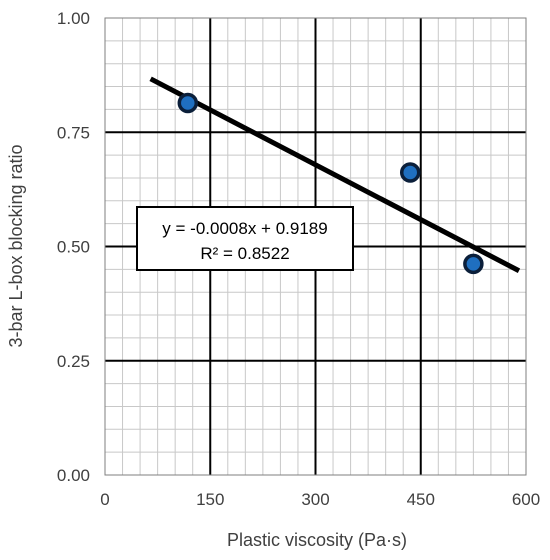 This screenshot has height=560, width=550. I want to click on y-tick-label: 0.75, so click(73, 132).